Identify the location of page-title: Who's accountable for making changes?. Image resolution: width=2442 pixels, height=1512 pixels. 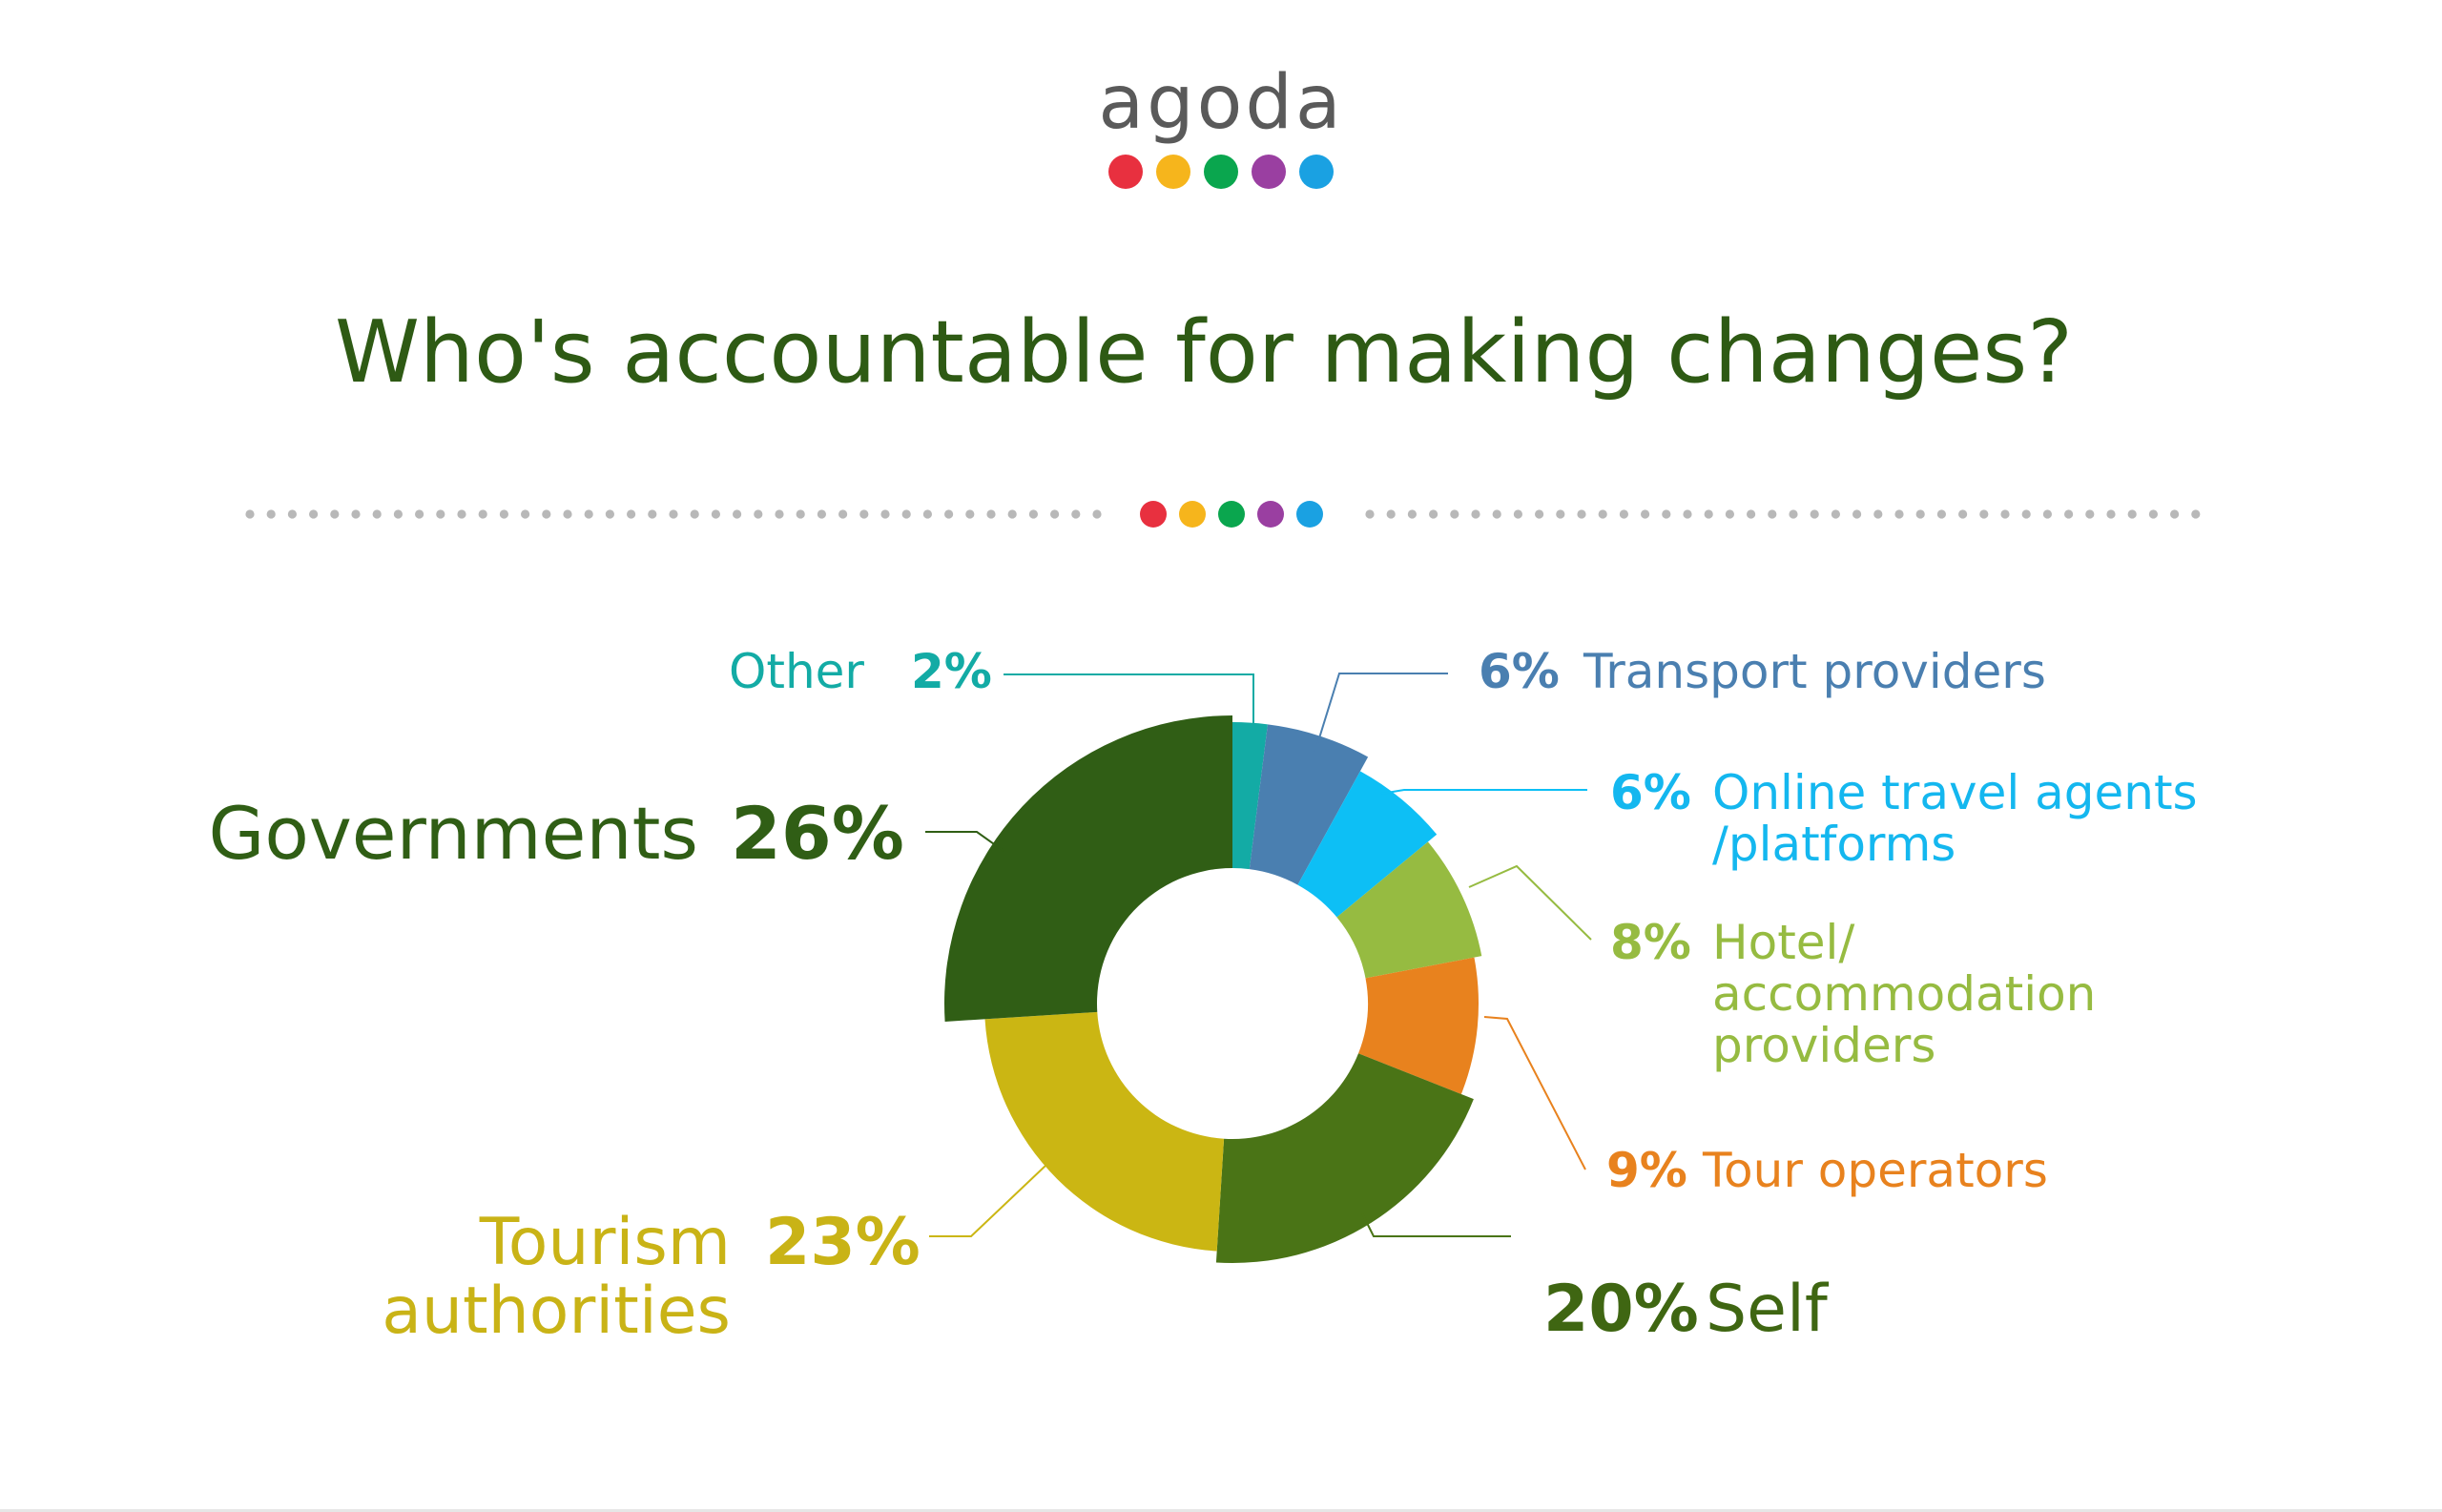
(1204, 352).